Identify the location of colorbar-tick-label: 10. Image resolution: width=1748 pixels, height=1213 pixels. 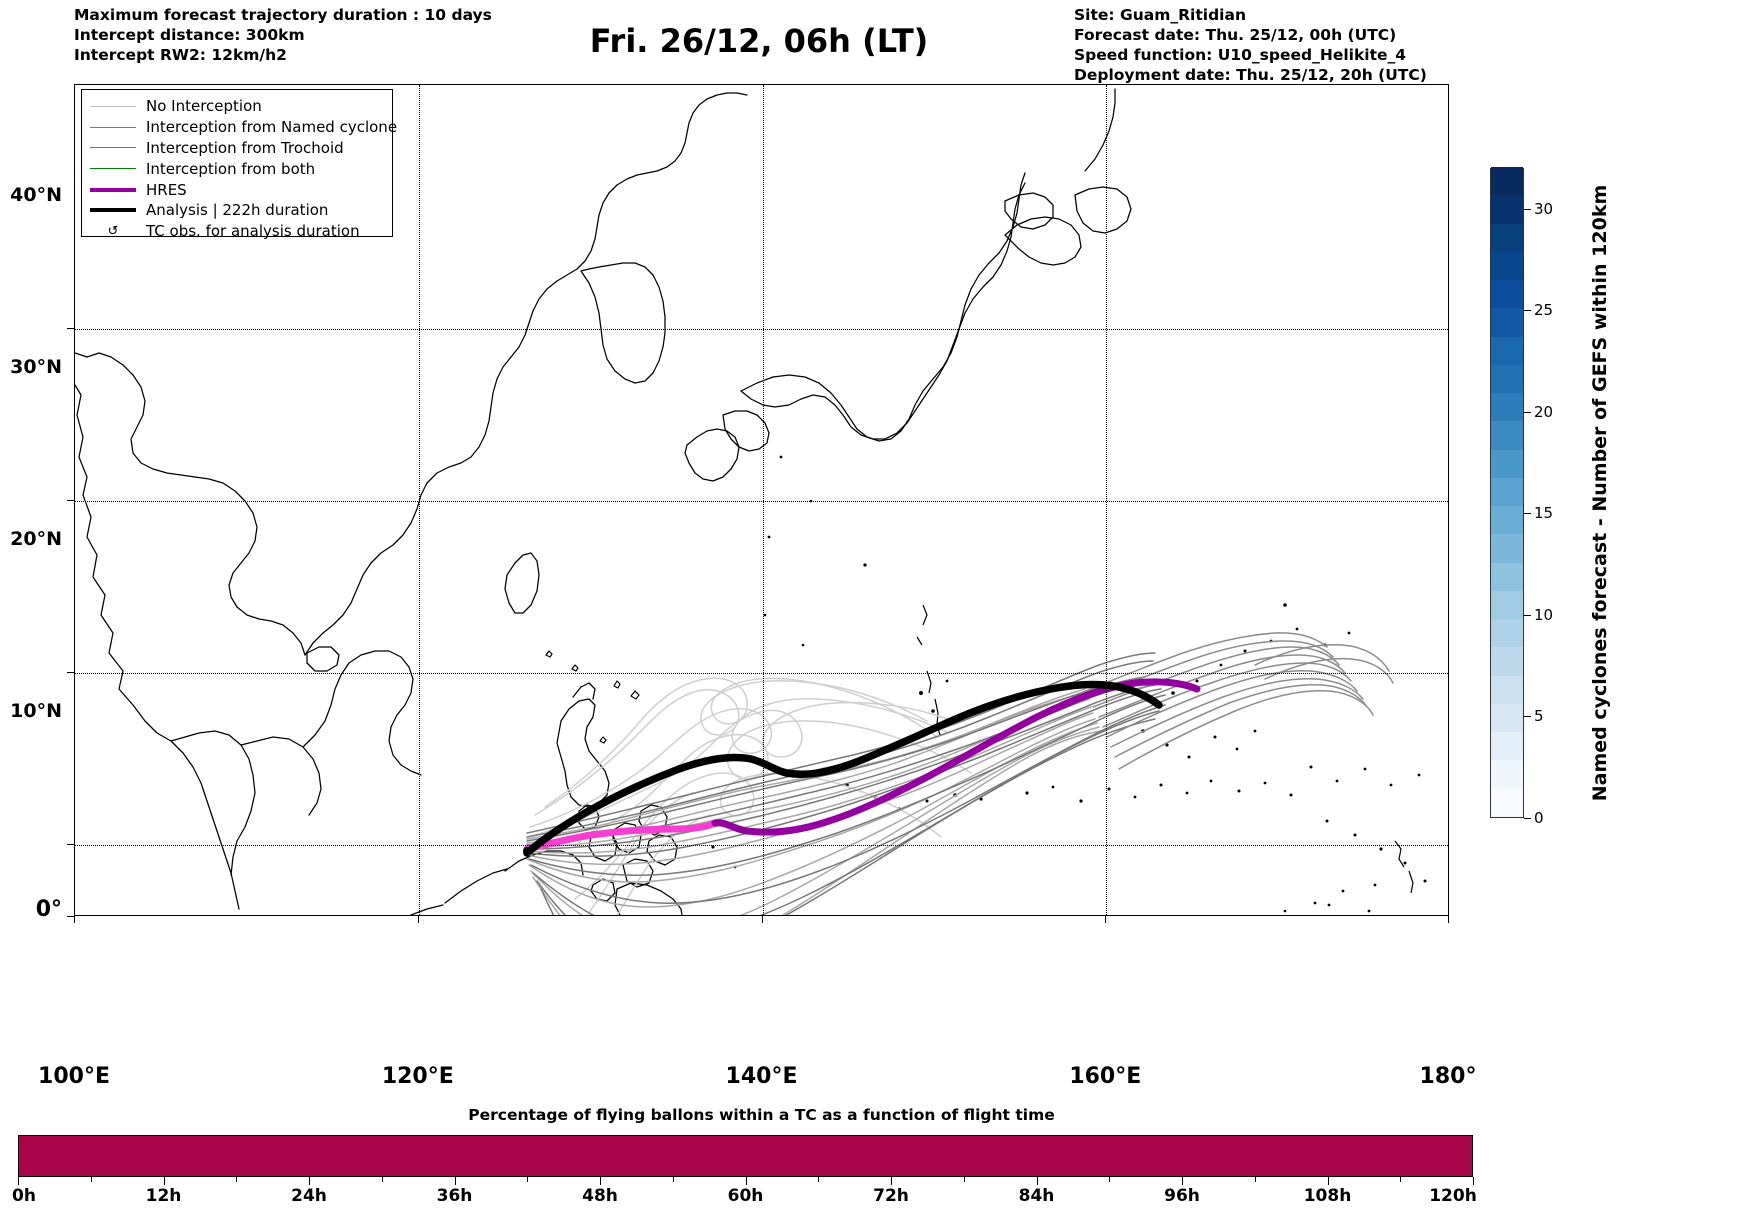
(1544, 614).